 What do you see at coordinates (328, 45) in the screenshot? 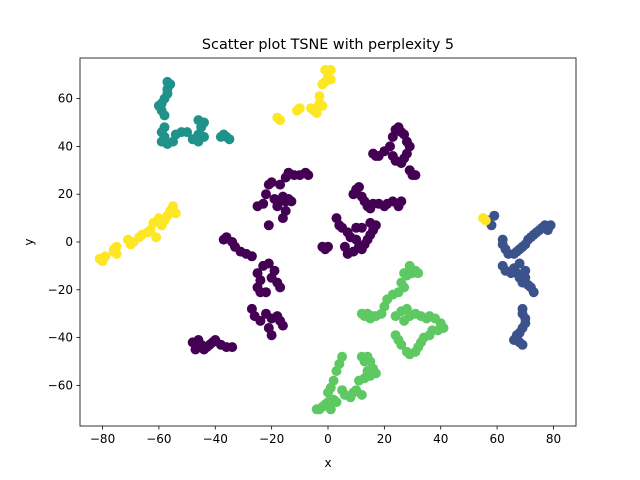
I see `chart-title: Scatter plot TSNE with perplexity 5` at bounding box center [328, 45].